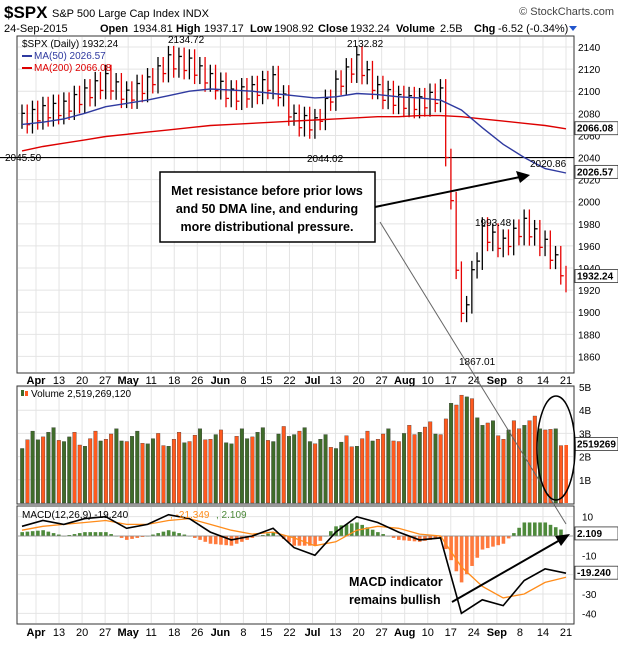 The image size is (618, 645). I want to click on price-label-2044: 2044.02, so click(325, 159).